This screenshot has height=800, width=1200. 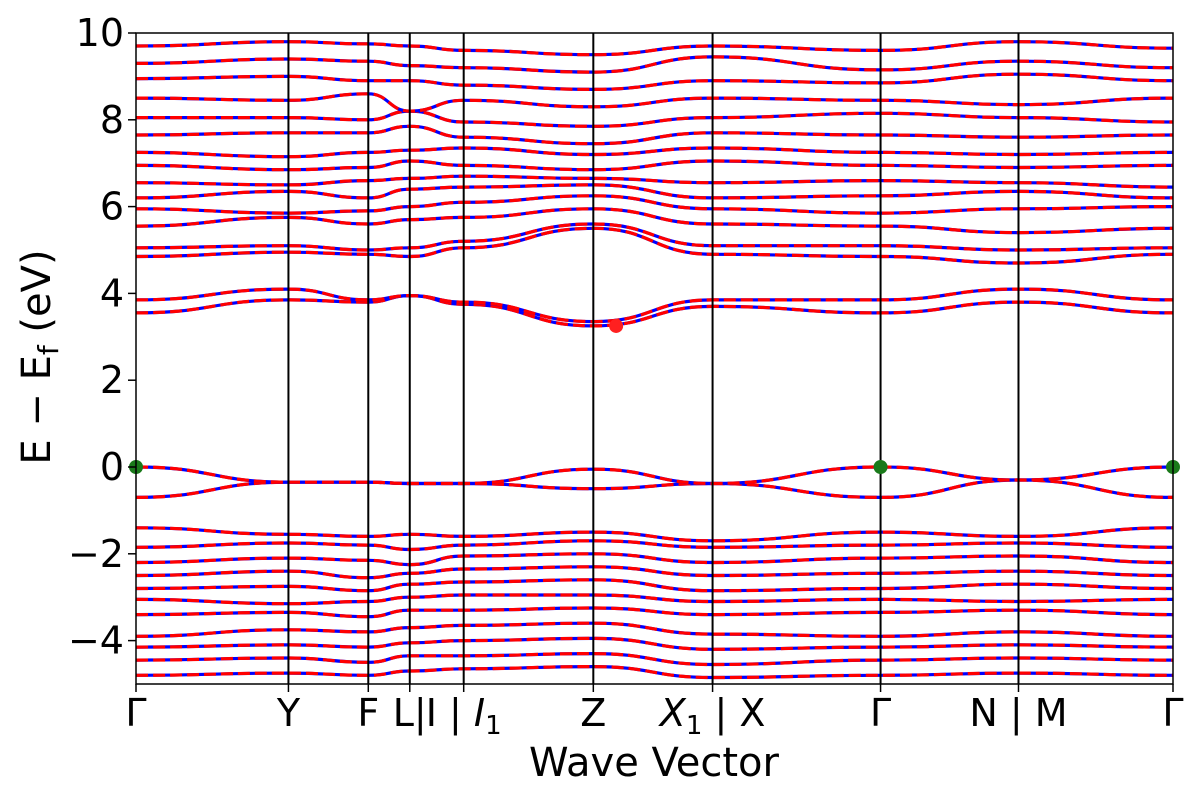 I want to click on band-14-dashed, so click(x=654, y=102).